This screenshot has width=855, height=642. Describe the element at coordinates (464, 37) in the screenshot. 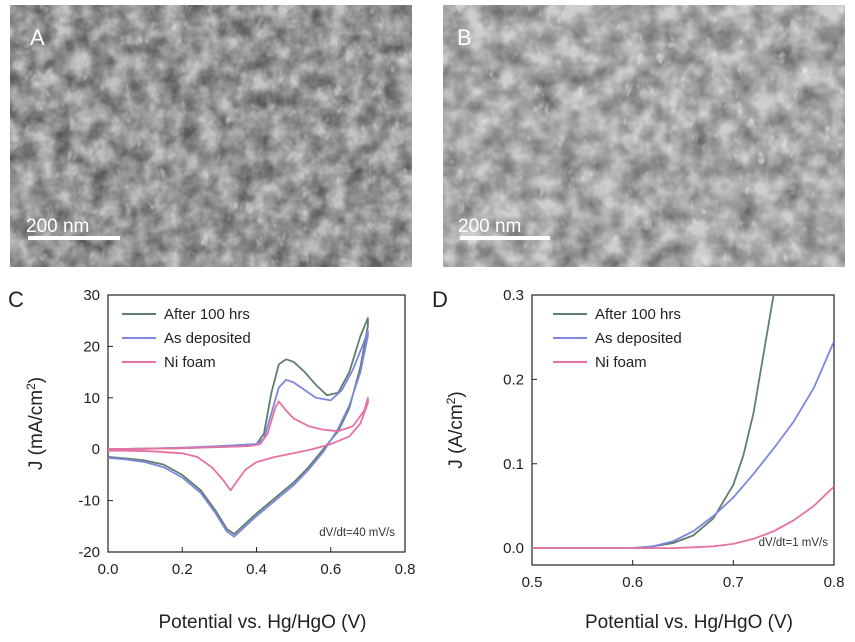

I see `image-b-label: B` at that location.